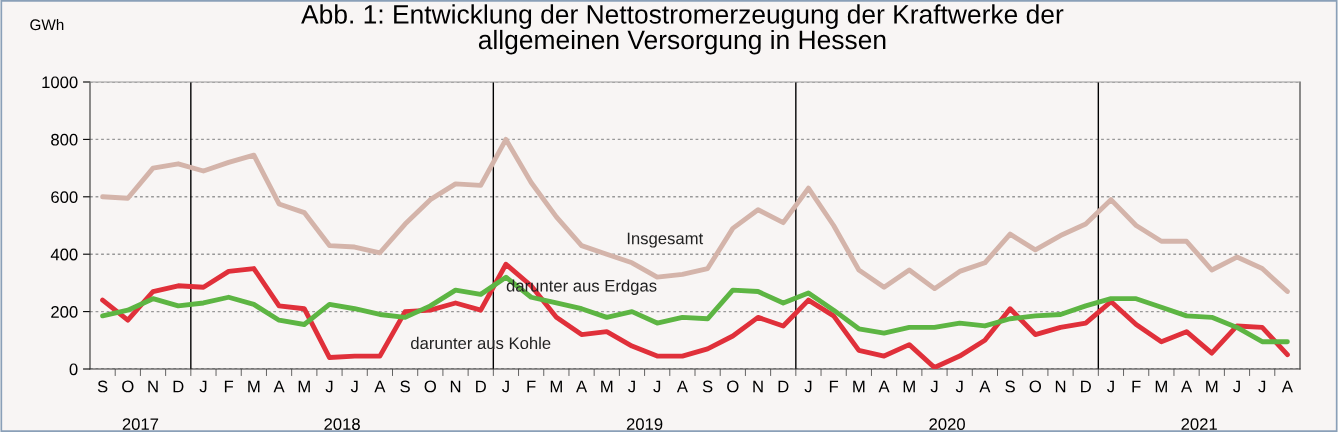 The width and height of the screenshot is (1338, 432). I want to click on text: 2018, so click(342, 424).